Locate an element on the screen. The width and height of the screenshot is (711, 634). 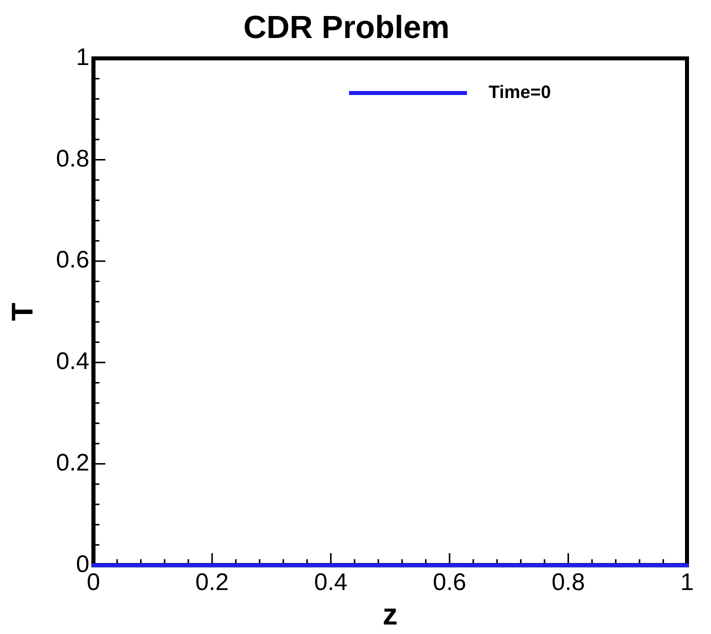
x-tick-label: 0.8 is located at coordinates (568, 582).